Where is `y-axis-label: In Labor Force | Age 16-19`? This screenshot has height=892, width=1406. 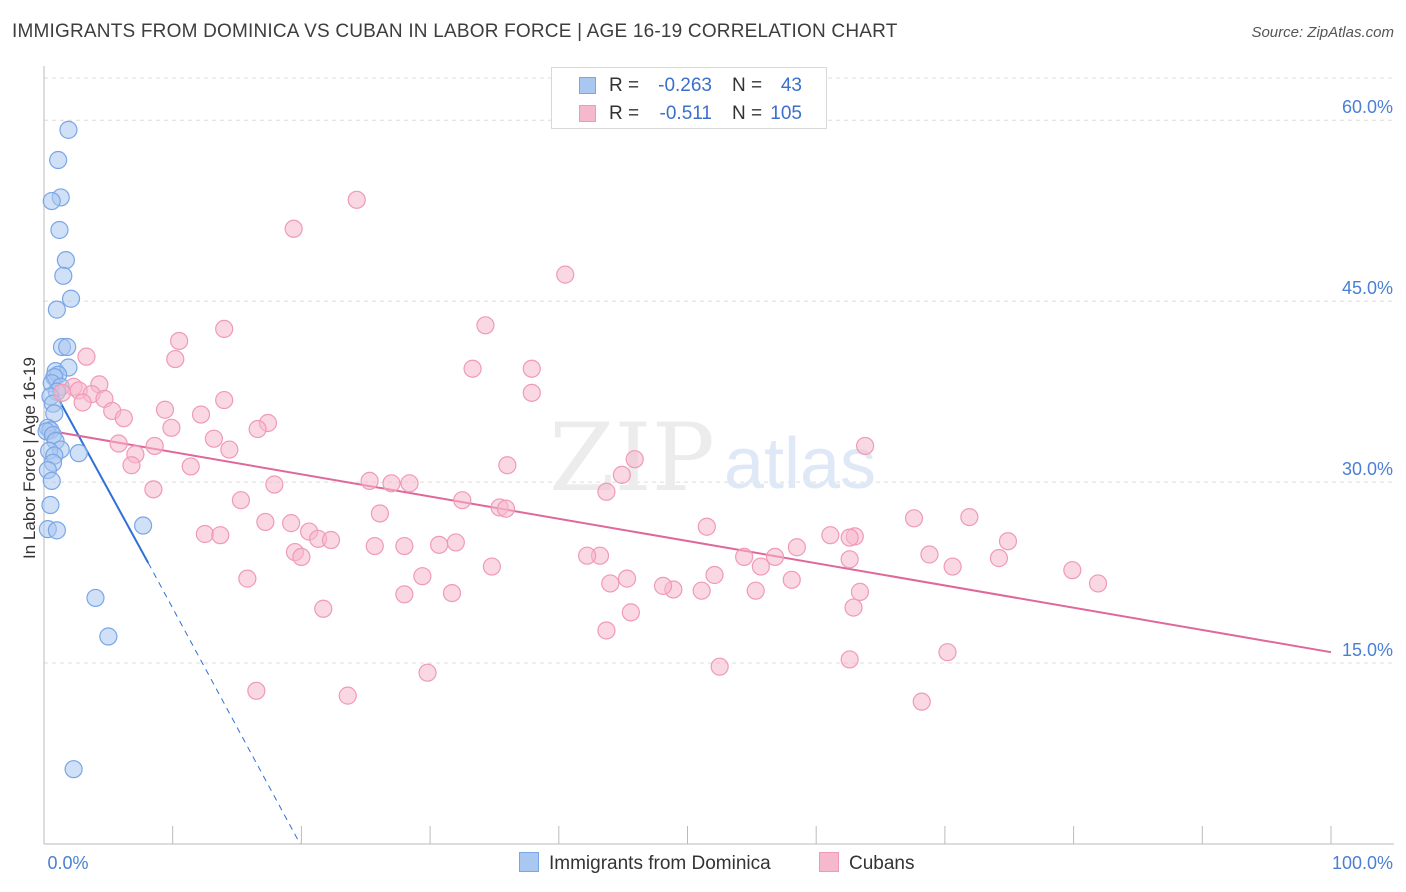
y-axis-label: In Labor Force | Age 16-19 is located at coordinates (29, 458).